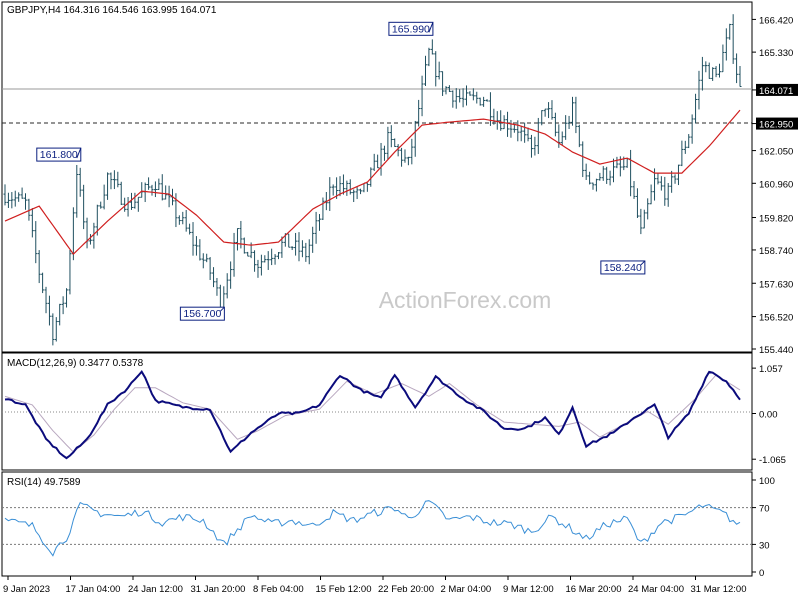 The width and height of the screenshot is (800, 605). Describe the element at coordinates (776, 152) in the screenshot. I see `price-axis-label: 162.050` at that location.